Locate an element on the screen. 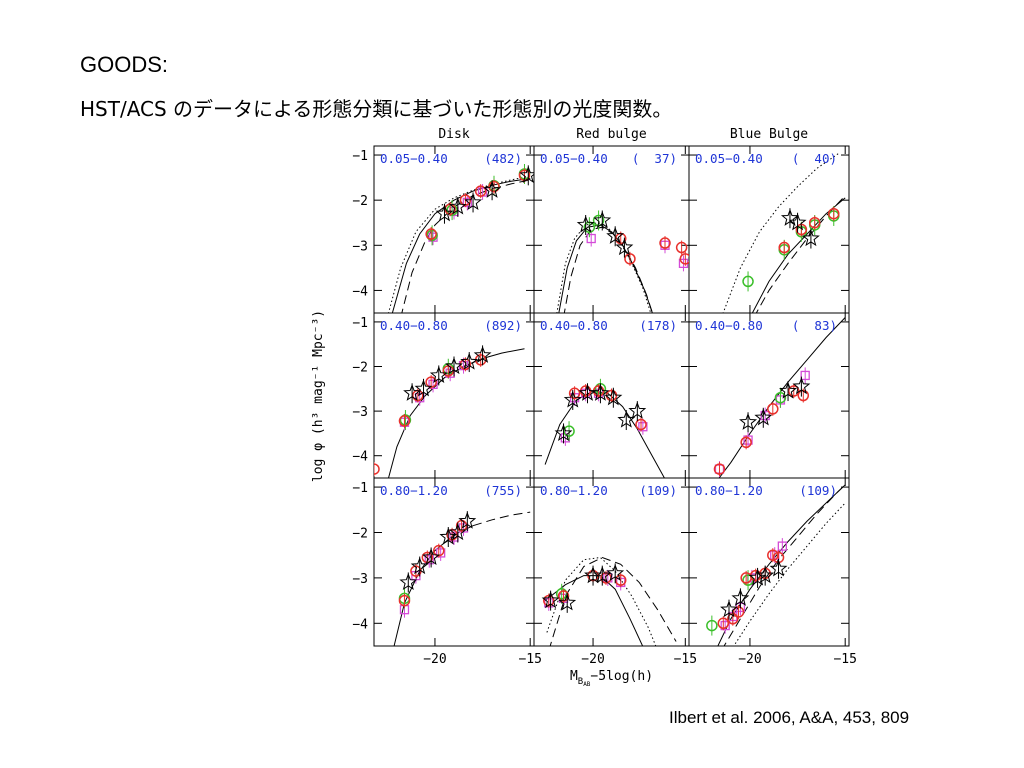 This screenshot has width=1024, height=768. column-header: Disk is located at coordinates (453, 134).